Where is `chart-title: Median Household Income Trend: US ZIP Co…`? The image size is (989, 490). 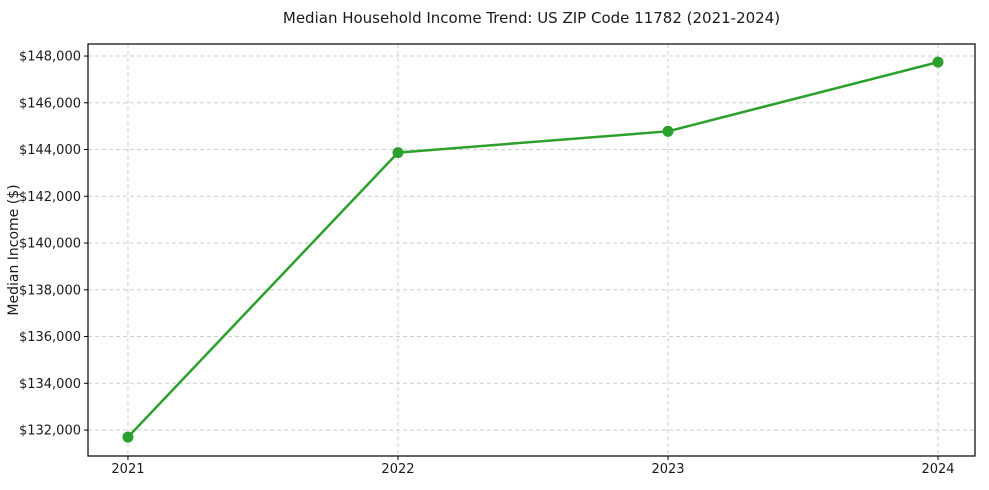
chart-title: Median Household Income Trend: US ZIP Co… is located at coordinates (531, 18).